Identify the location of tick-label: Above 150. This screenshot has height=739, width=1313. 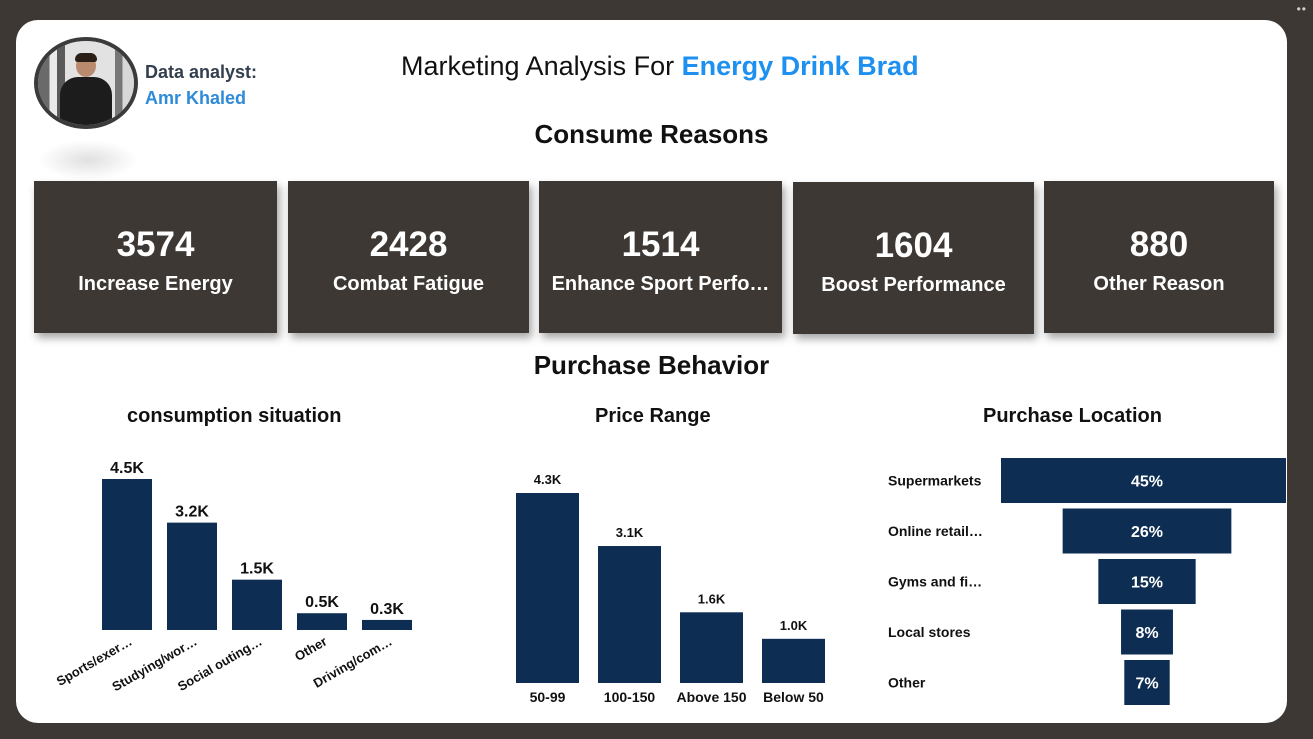
(711, 697).